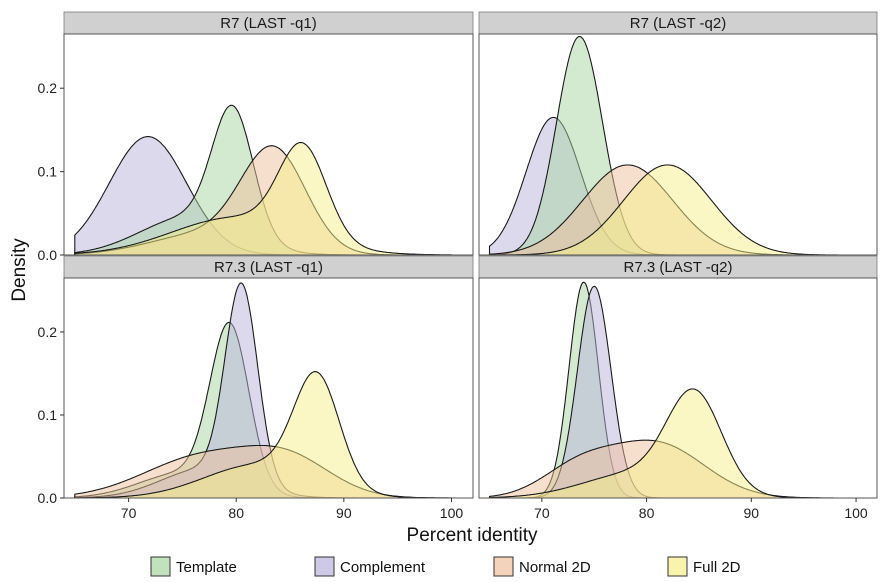  I want to click on y-axis-title: Density, so click(19, 270).